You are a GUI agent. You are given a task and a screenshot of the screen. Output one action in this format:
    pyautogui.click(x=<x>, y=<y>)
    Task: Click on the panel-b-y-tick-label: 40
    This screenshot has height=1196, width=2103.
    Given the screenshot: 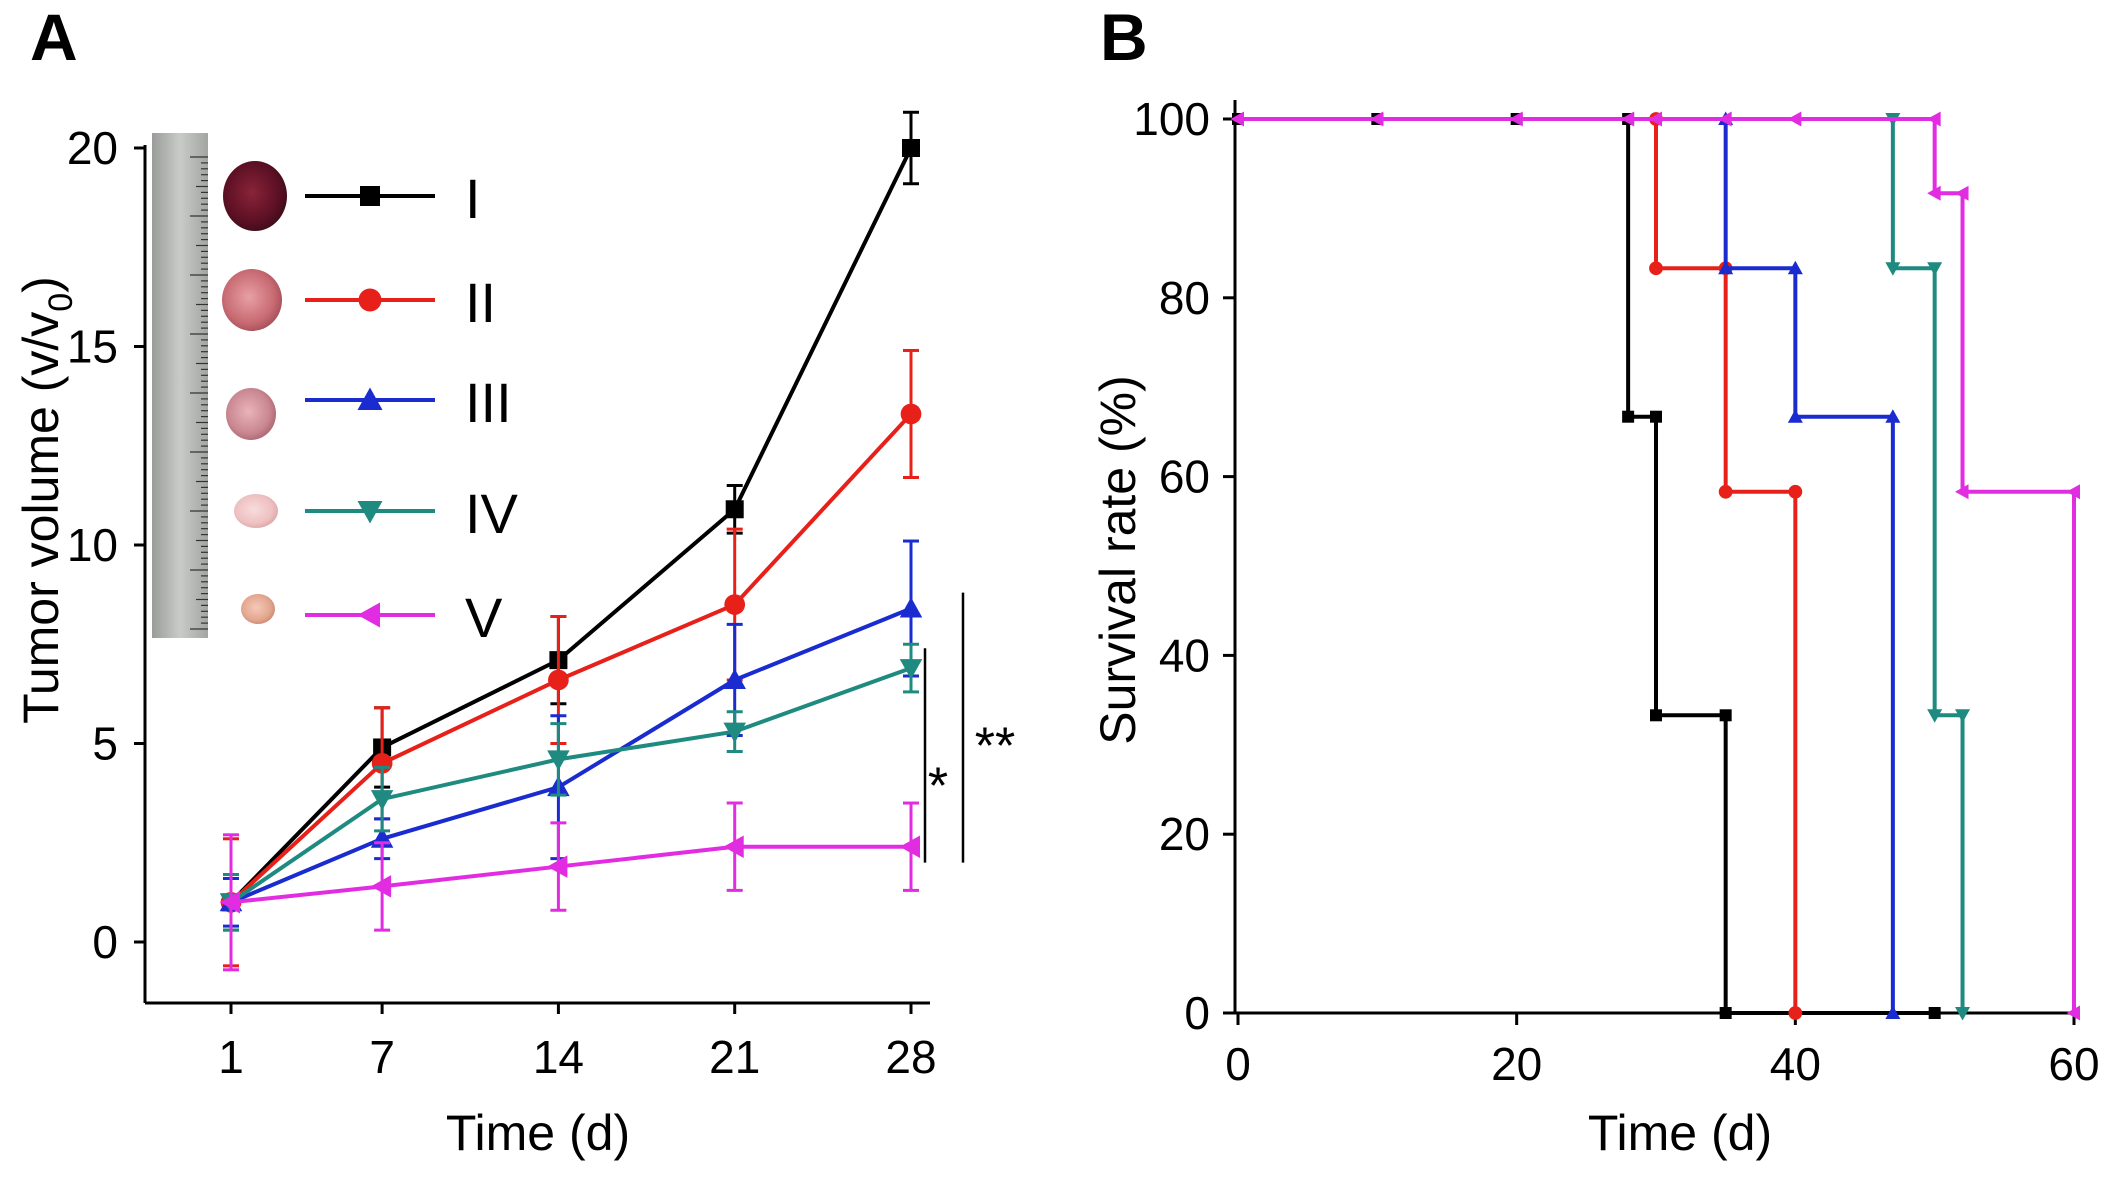 What is the action you would take?
    pyautogui.click(x=1184, y=655)
    